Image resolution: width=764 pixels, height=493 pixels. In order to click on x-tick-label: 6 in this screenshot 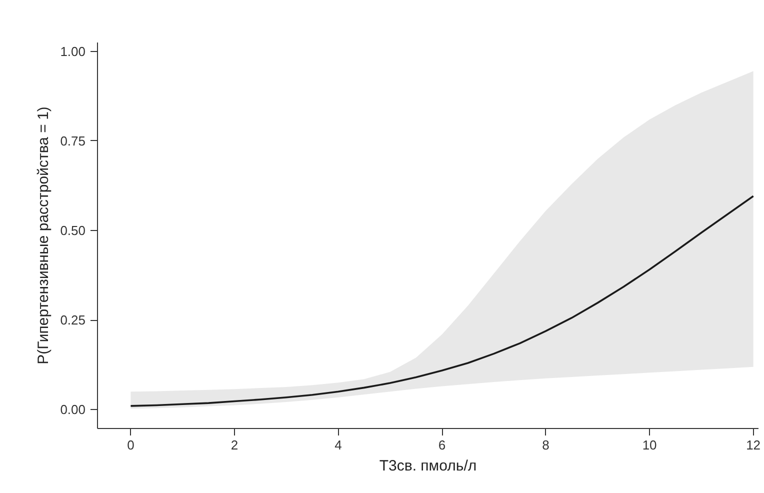, I will do `click(442, 445)`.